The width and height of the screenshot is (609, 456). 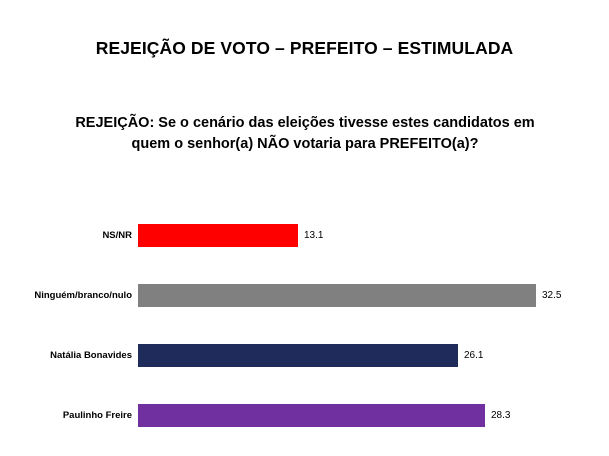 I want to click on category-label: NS/NR, so click(x=117, y=235).